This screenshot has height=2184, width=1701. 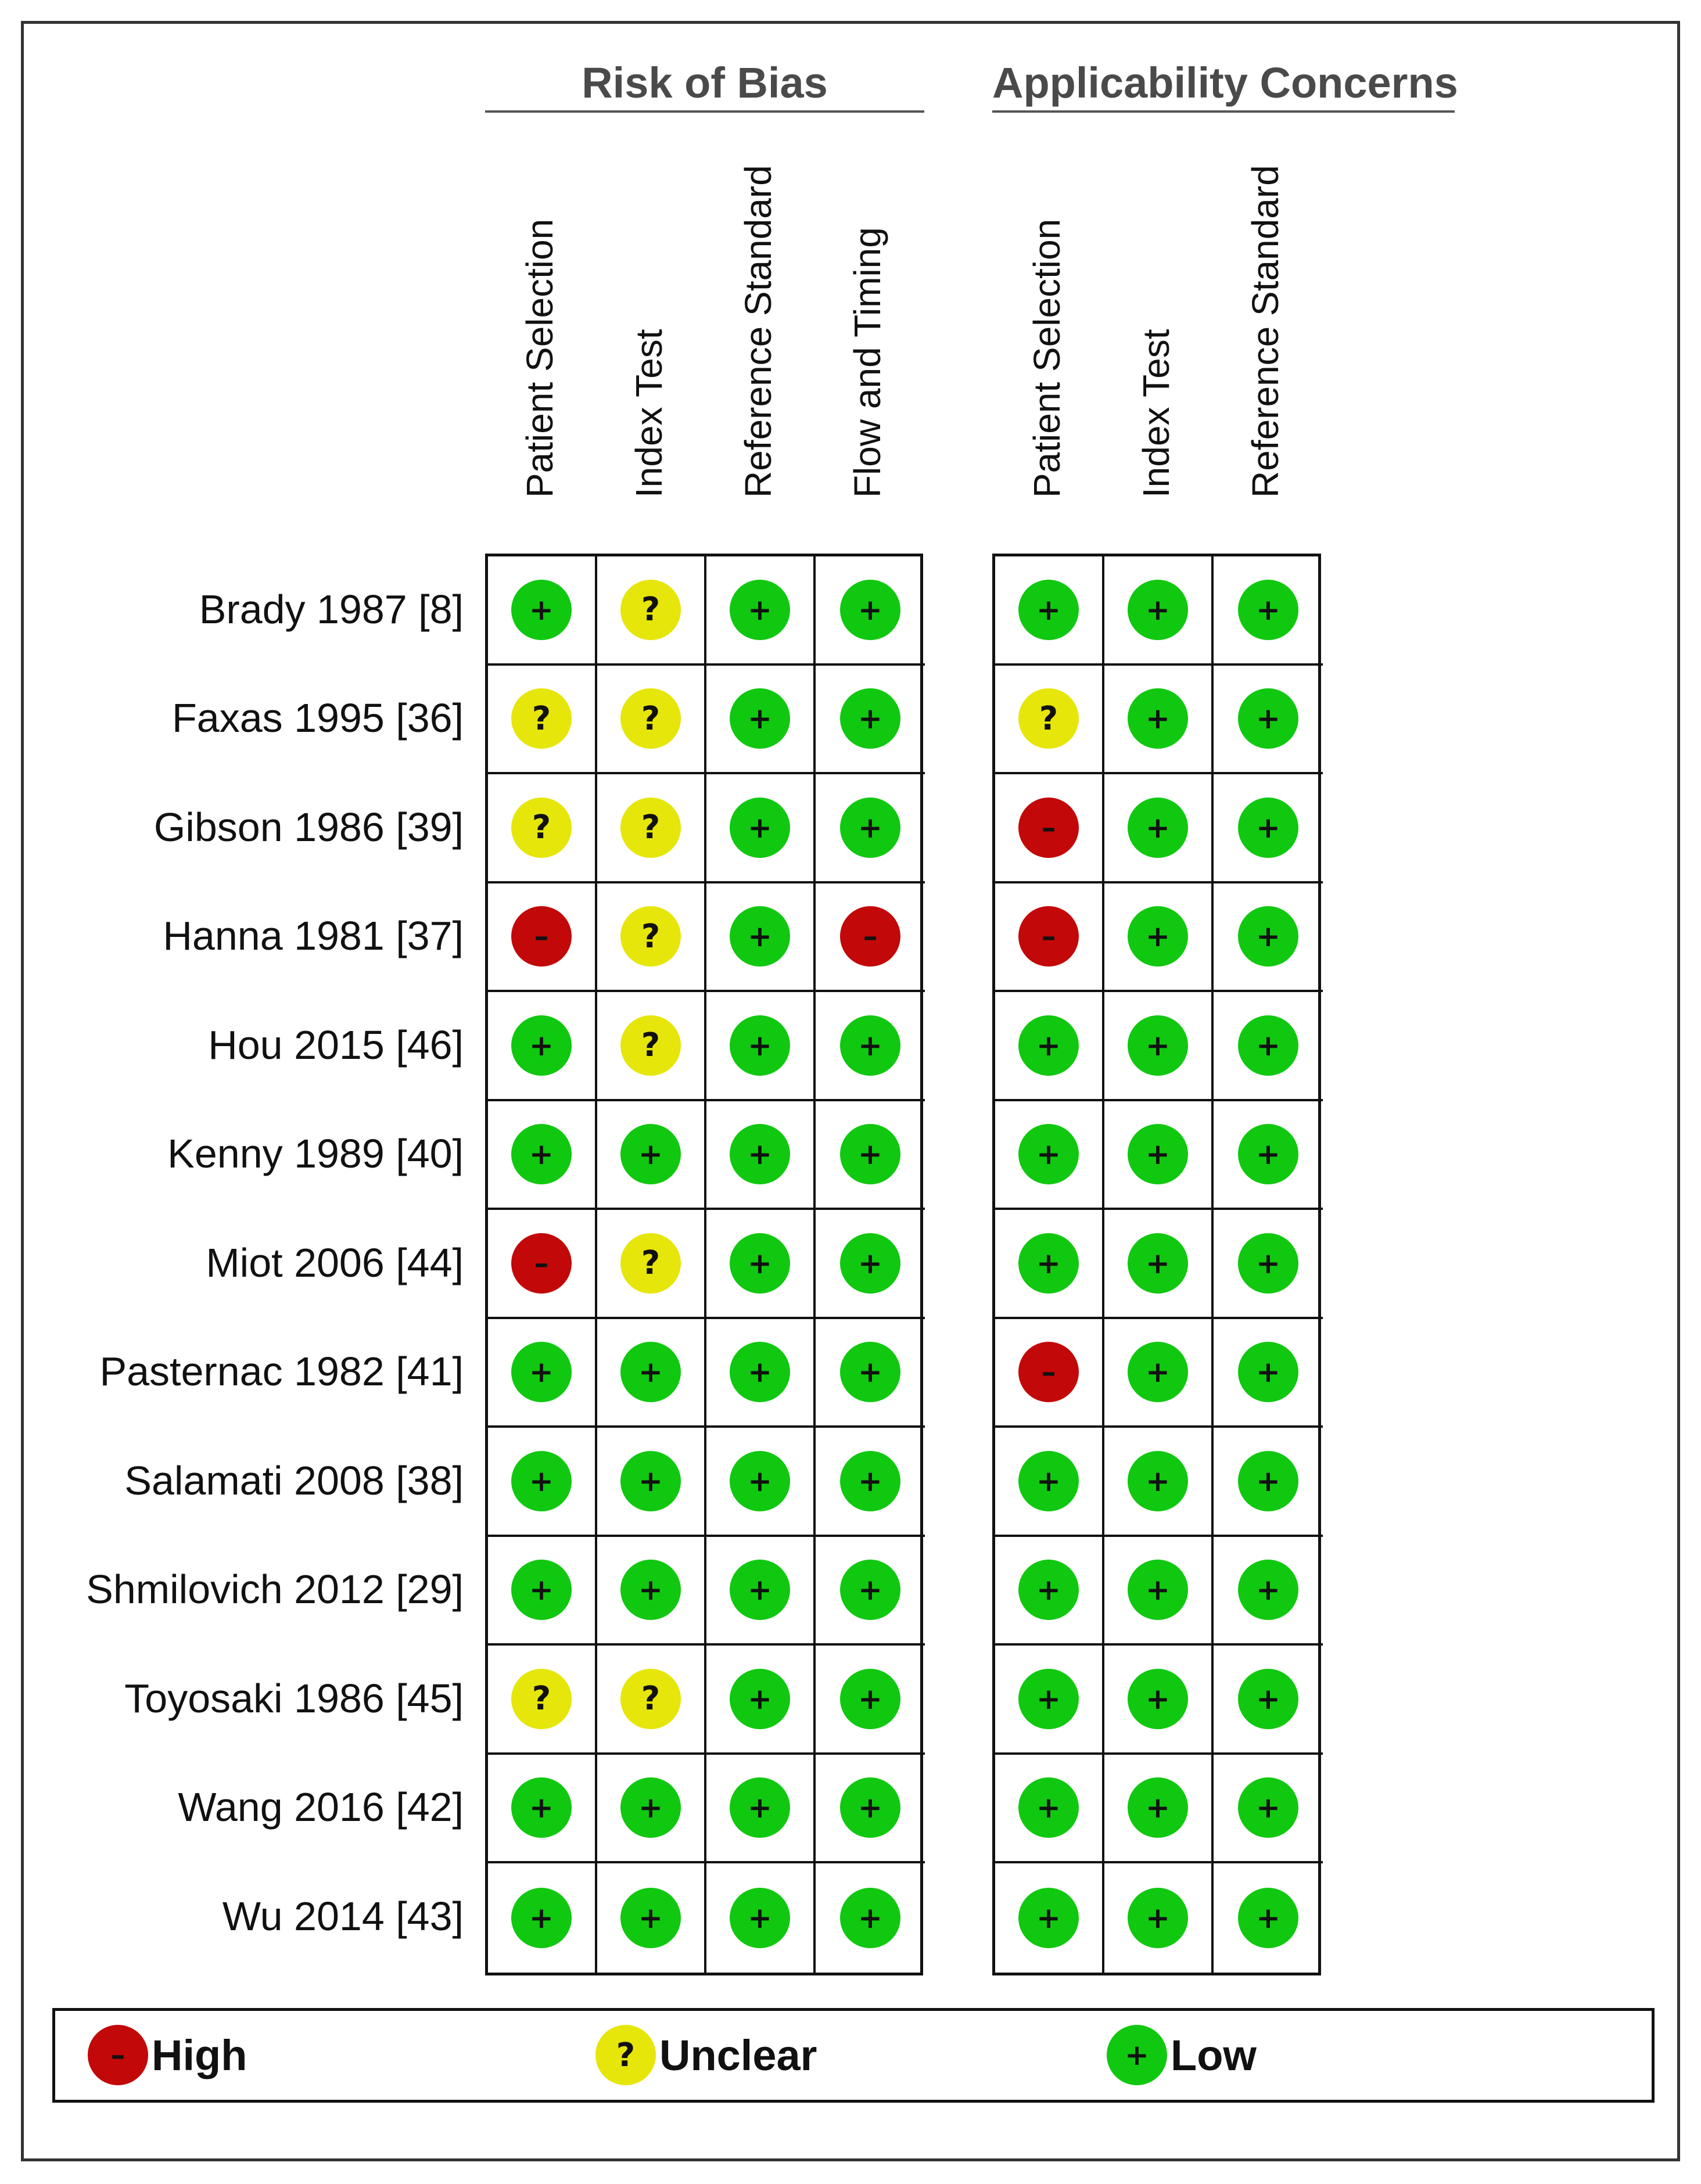 I want to click on rob-col-header-2: Reference Standard, so click(x=758, y=334).